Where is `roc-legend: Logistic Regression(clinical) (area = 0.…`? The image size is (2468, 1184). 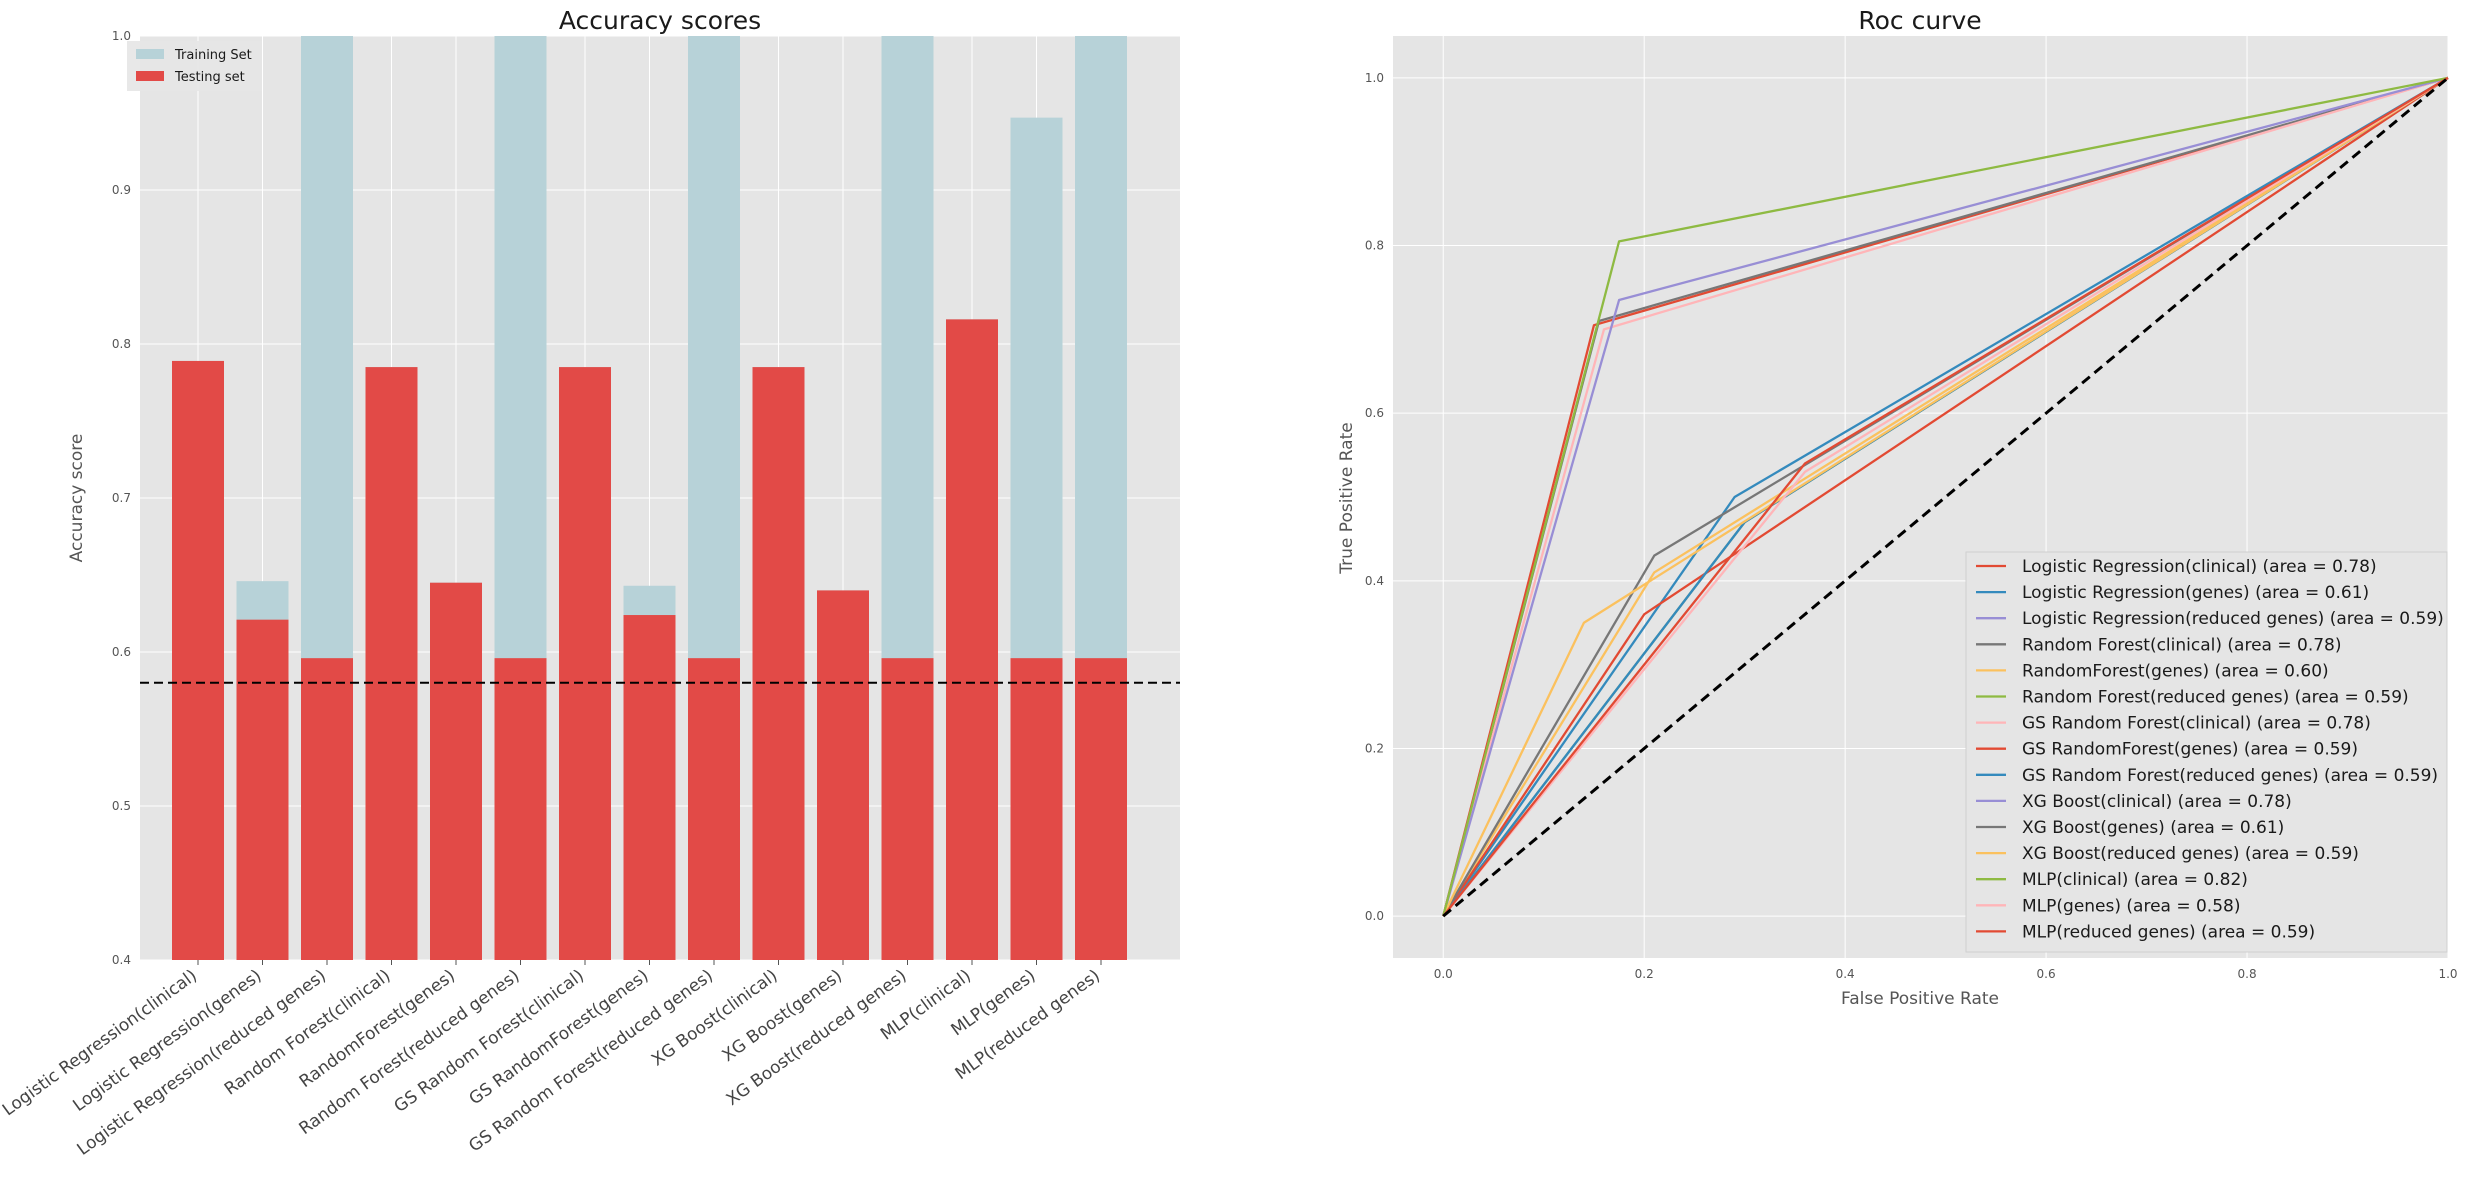
roc-legend: Logistic Regression(clinical) (area = 0.… is located at coordinates (2206, 752).